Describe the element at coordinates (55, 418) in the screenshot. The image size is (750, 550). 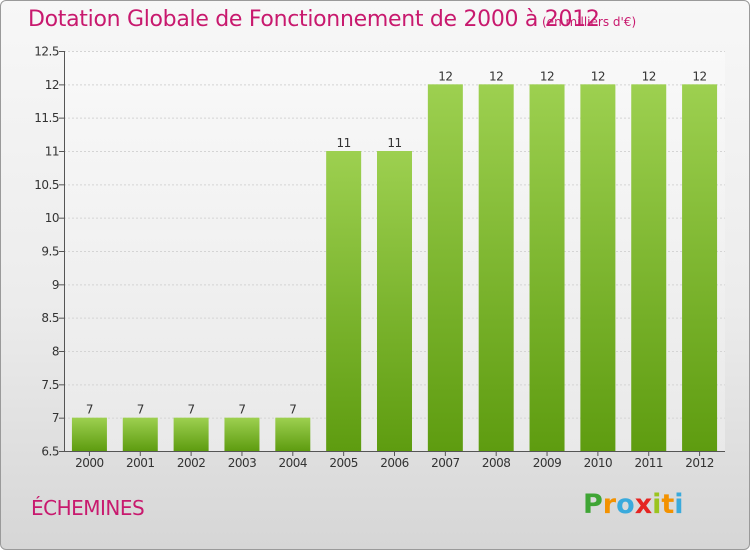
I see `y-tick-label: 7` at that location.